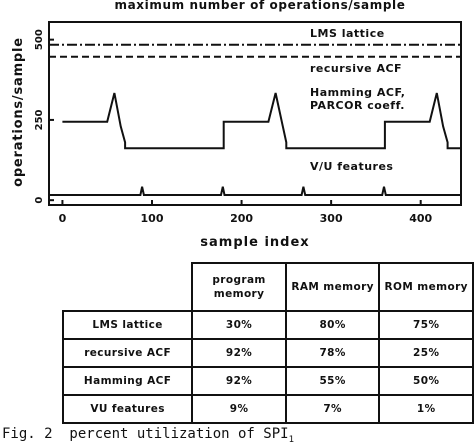 This screenshot has height=448, width=474. I want to click on table-row: LMS lattice 30% 80% 75%, so click(267, 325).